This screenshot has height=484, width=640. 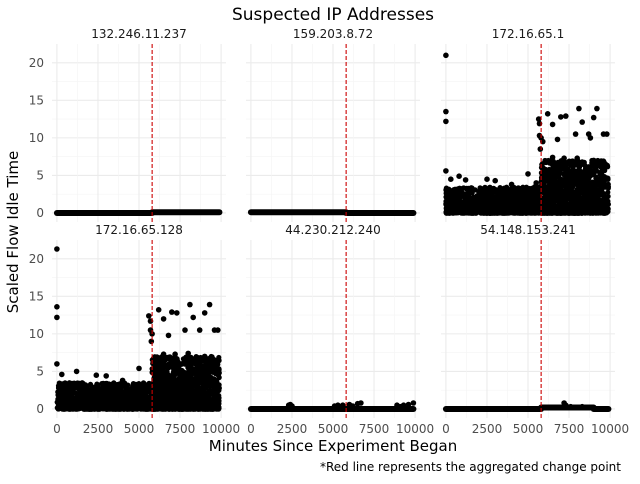 What do you see at coordinates (40, 213) in the screenshot?
I see `y-tick-label: 0` at bounding box center [40, 213].